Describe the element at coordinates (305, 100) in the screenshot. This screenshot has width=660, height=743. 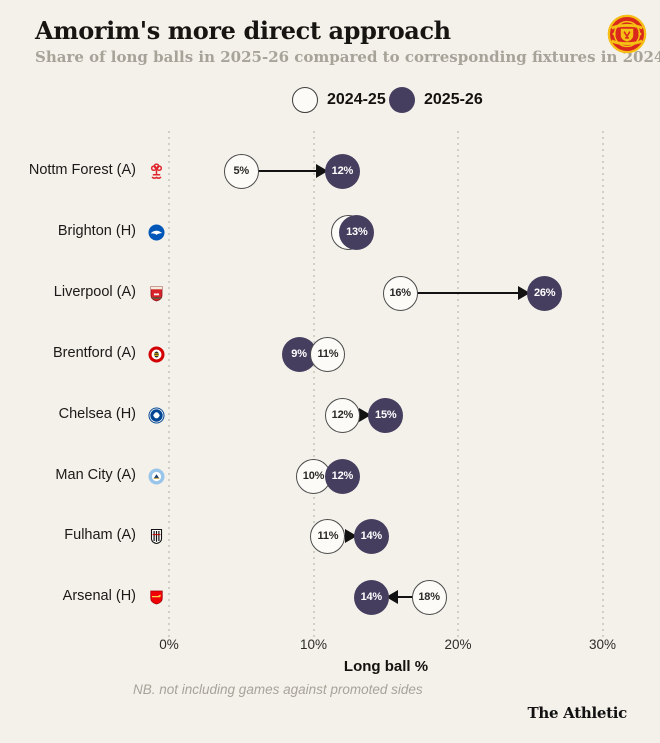
I see `legend-2024-25-marker` at that location.